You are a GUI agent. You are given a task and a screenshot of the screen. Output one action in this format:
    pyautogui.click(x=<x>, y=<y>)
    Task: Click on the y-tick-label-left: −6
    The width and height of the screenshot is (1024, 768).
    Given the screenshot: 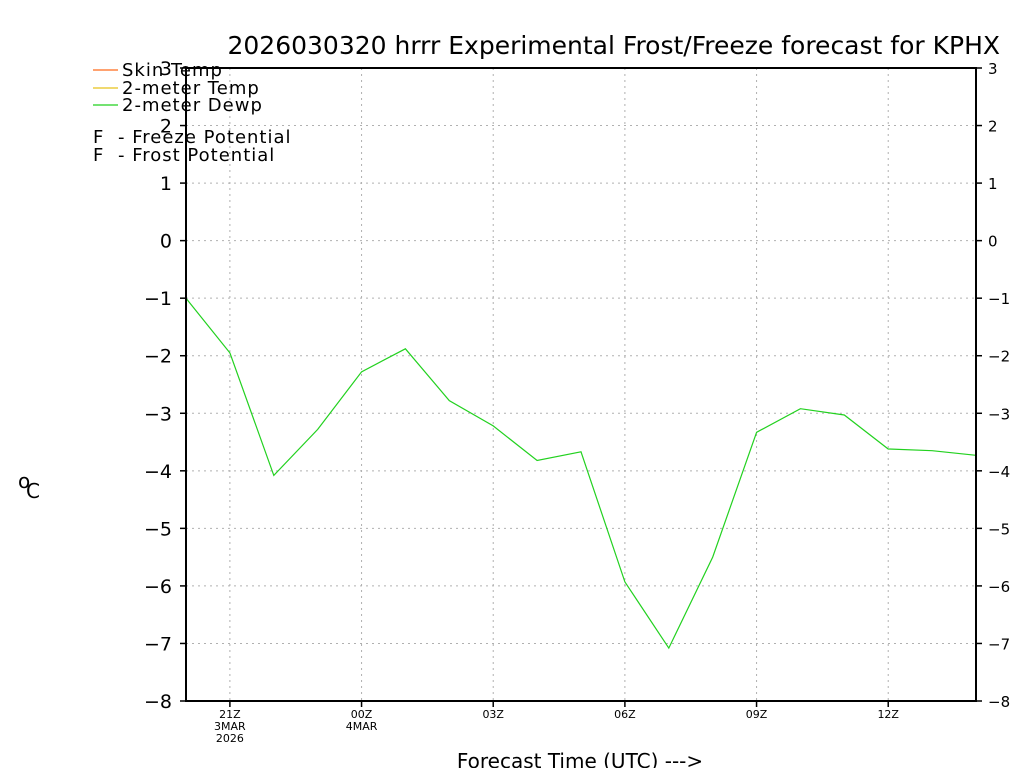 What is the action you would take?
    pyautogui.click(x=158, y=587)
    